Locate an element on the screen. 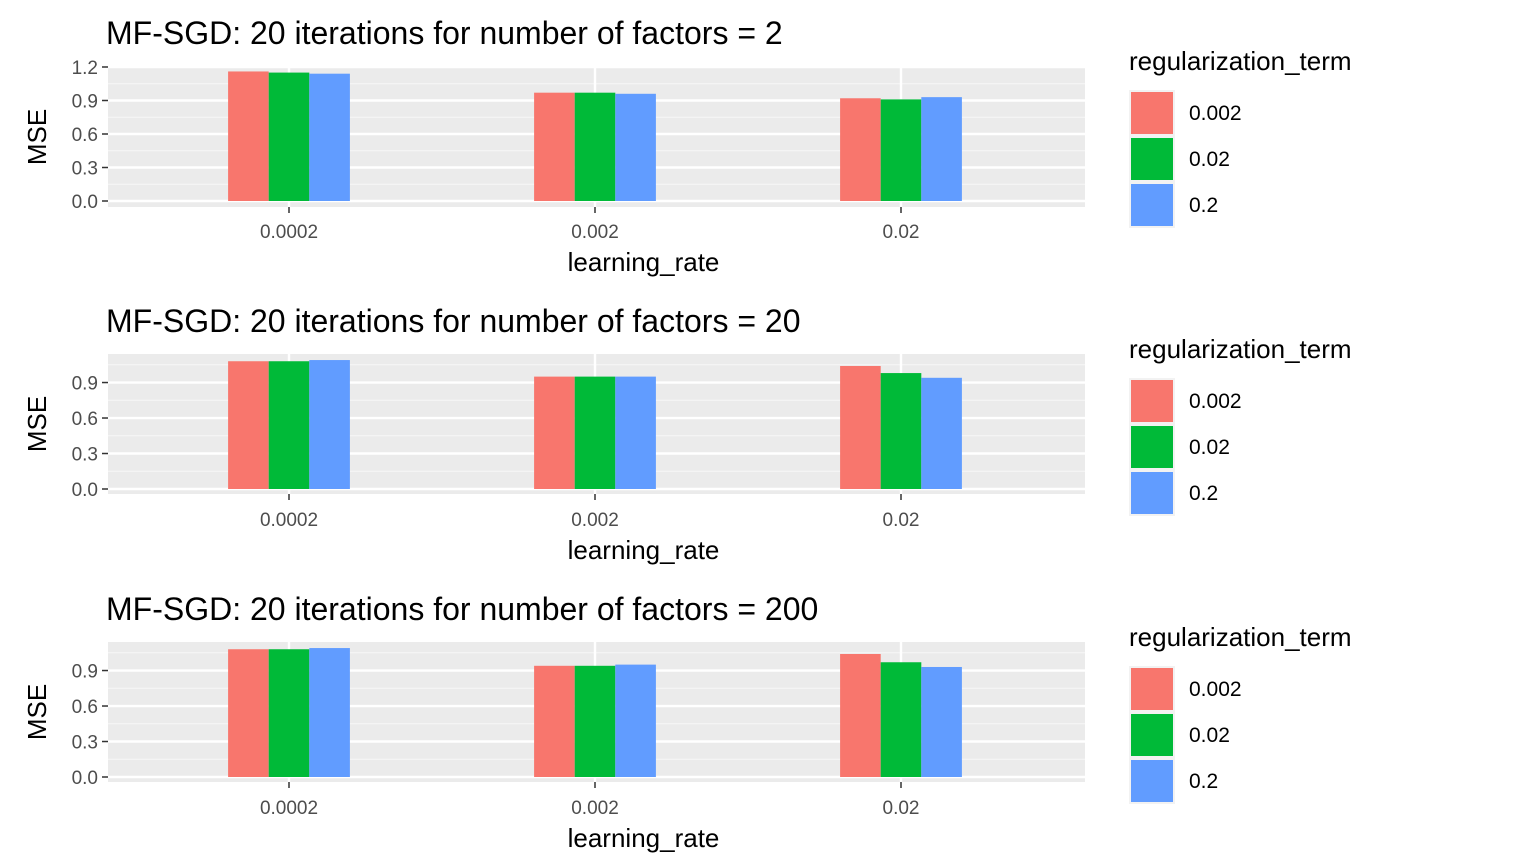 This screenshot has width=1530, height=858. y-tick-label: 1.2 is located at coordinates (85, 68).